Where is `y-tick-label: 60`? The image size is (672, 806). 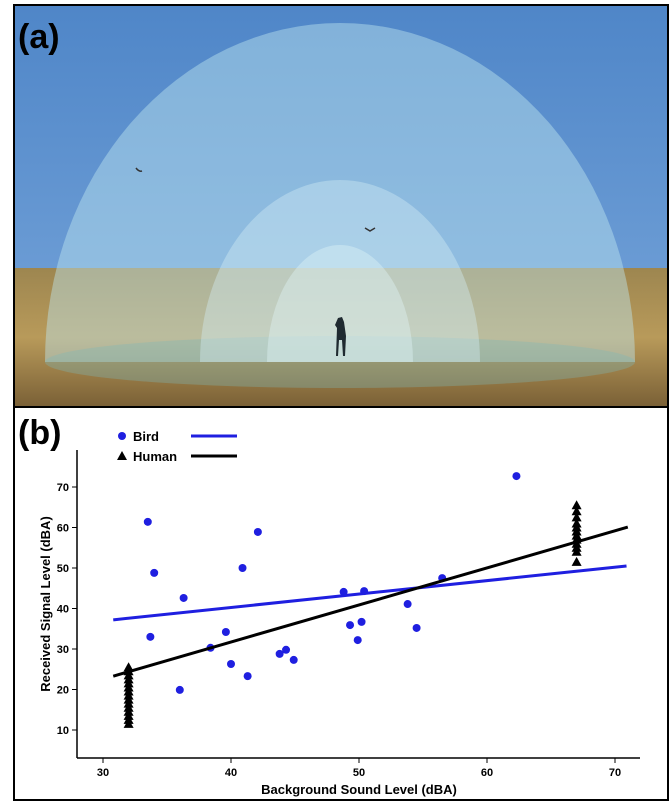
y-tick-label: 60 is located at coordinates (63, 529).